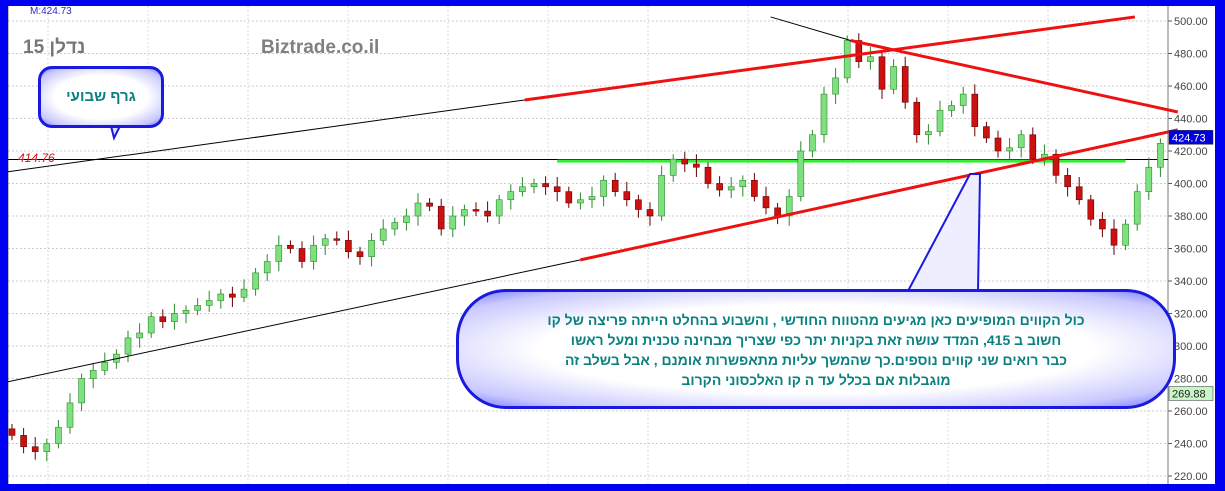 This screenshot has width=1225, height=491. Describe the element at coordinates (1191, 380) in the screenshot. I see `y-tick-label: 280.00` at that location.